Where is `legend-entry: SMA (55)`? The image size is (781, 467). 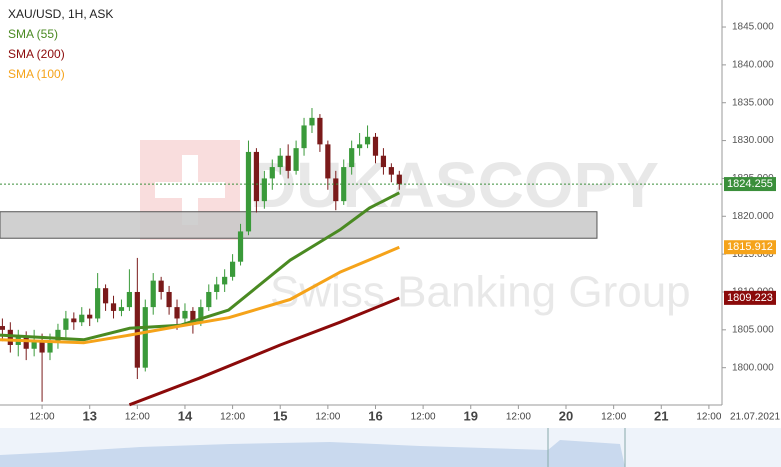 legend-entry: SMA (55) is located at coordinates (33, 34).